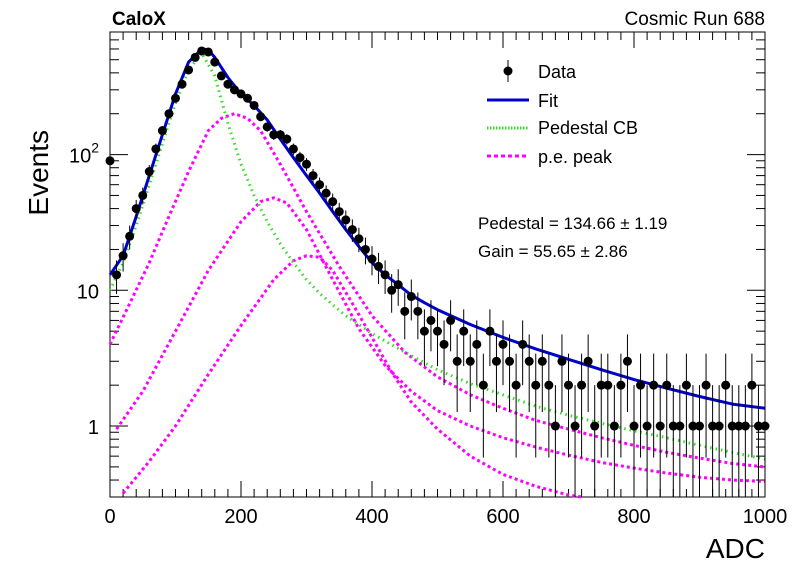 The image size is (796, 577). What do you see at coordinates (93, 428) in the screenshot?
I see `y-tick-label: 1` at bounding box center [93, 428].